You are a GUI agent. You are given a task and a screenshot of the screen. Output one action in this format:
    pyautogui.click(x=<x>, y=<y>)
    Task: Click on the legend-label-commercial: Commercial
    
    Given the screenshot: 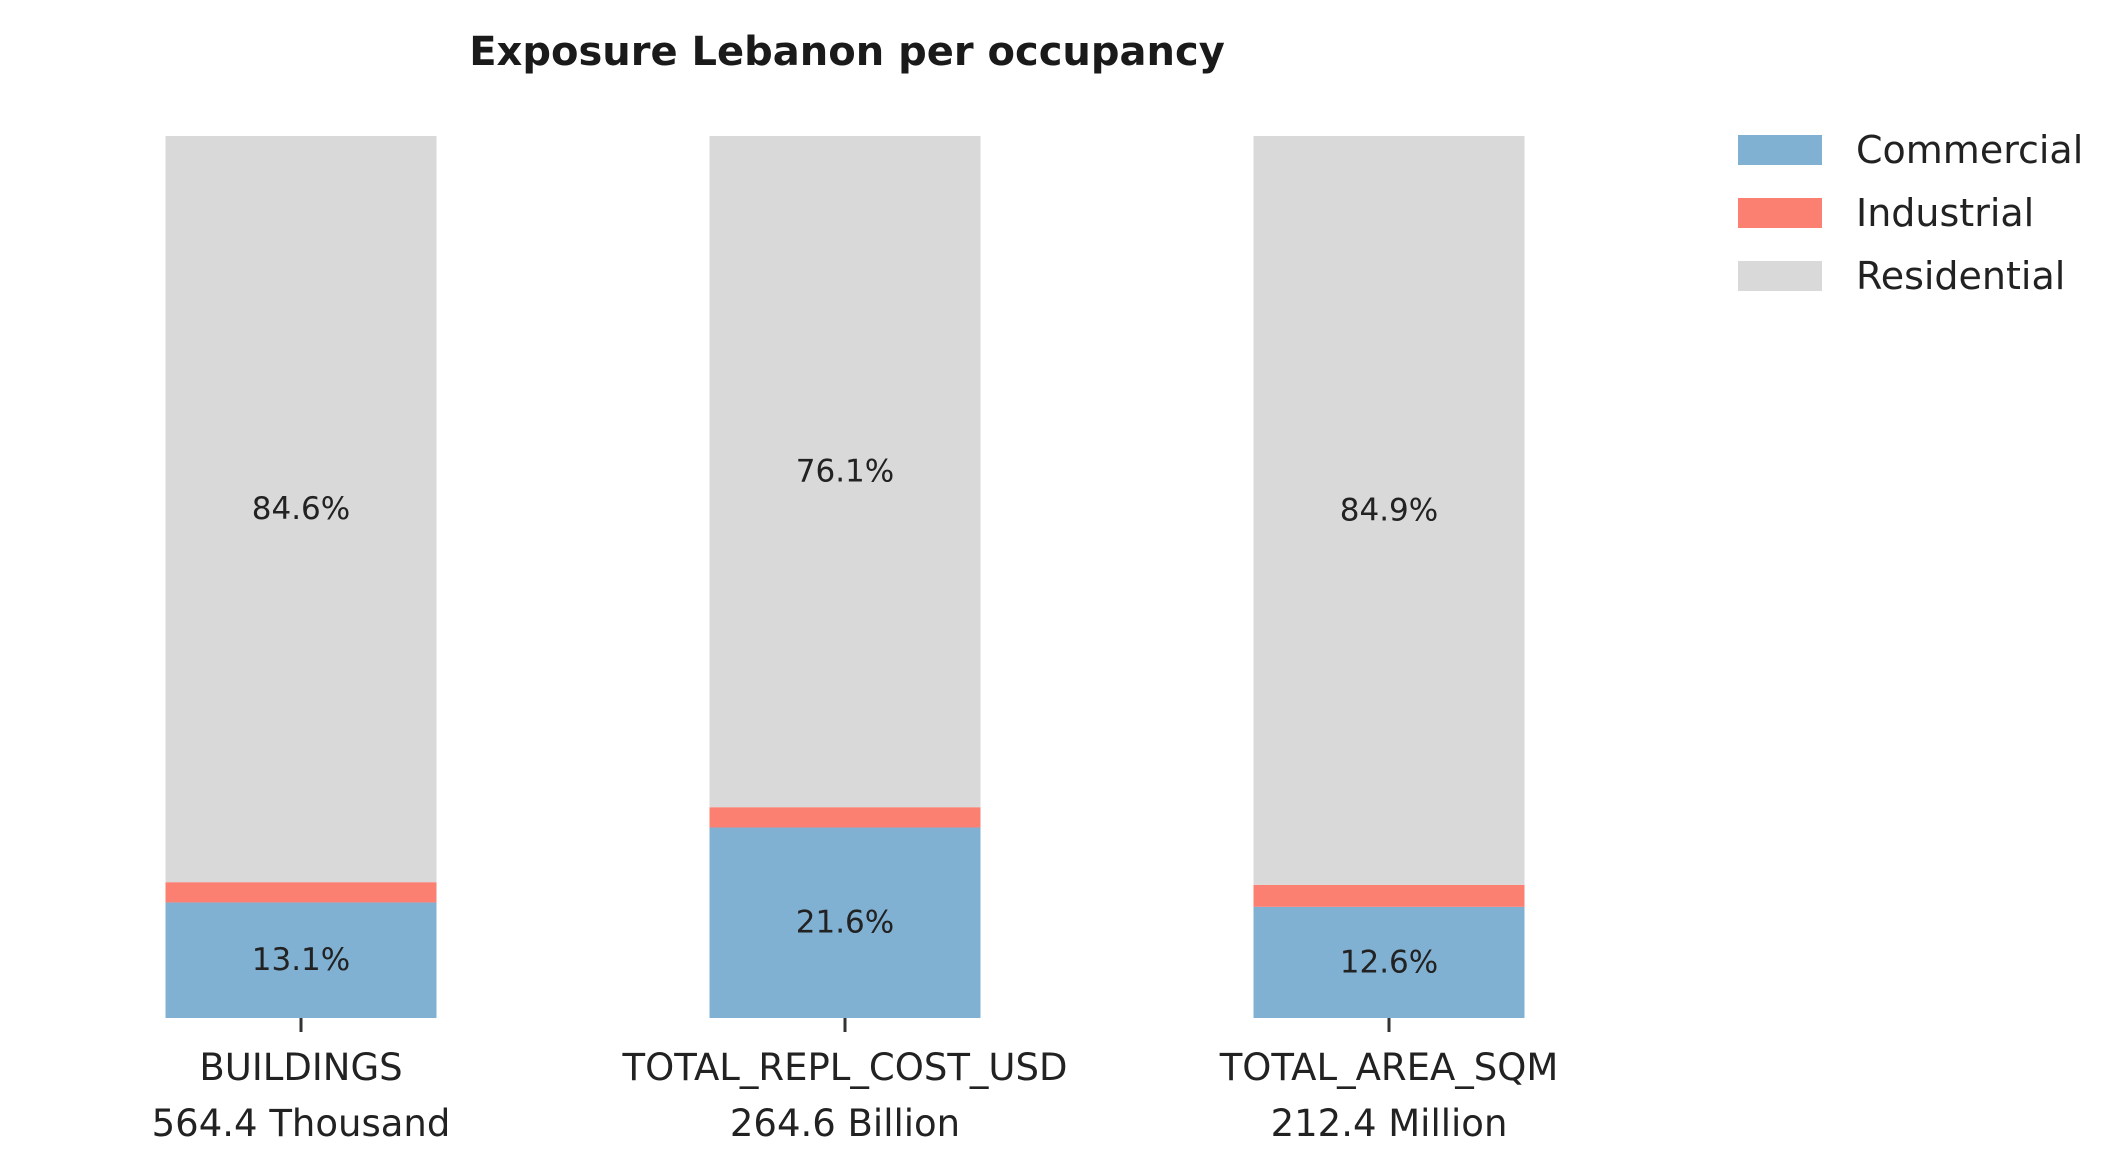 What is the action you would take?
    pyautogui.click(x=1969, y=150)
    